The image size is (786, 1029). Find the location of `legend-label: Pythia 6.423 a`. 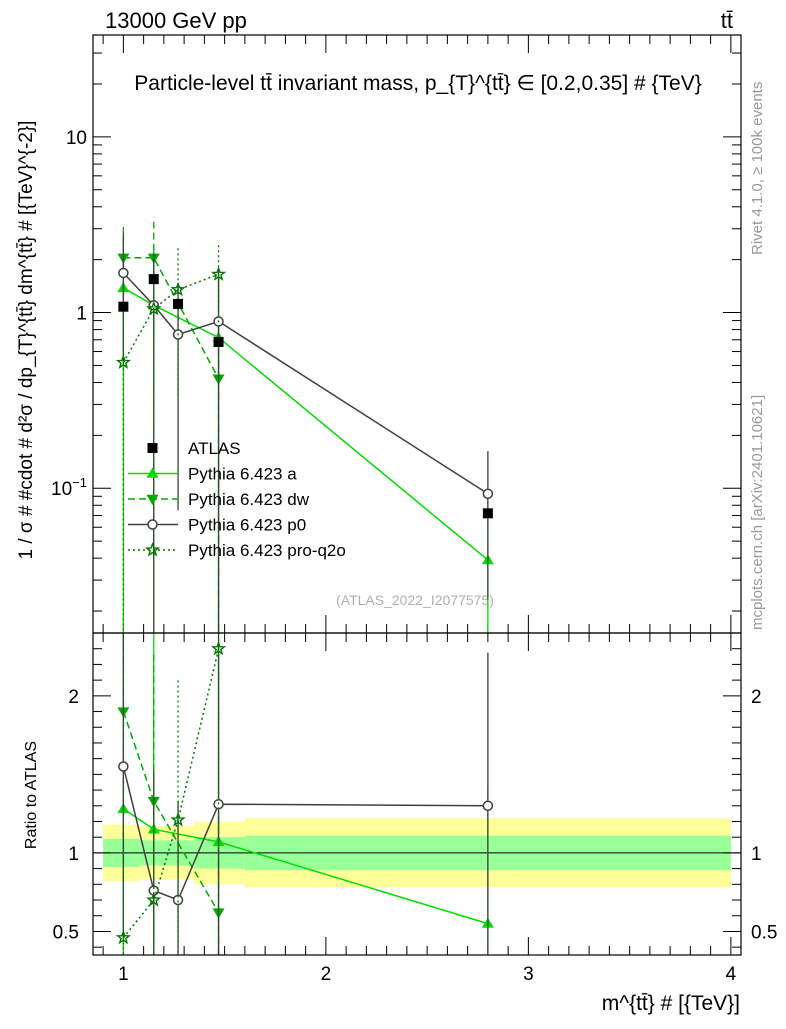

legend-label: Pythia 6.423 a is located at coordinates (242, 474).